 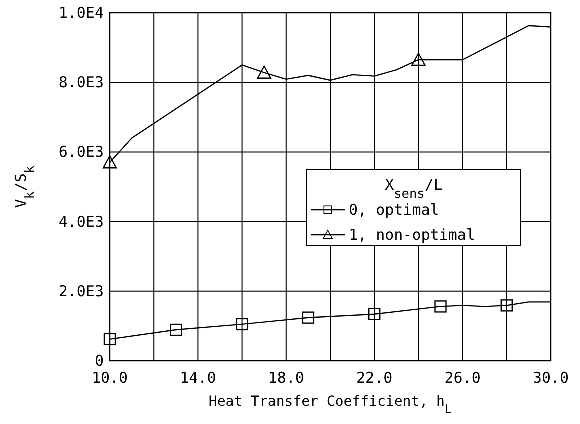 What do you see at coordinates (551, 378) in the screenshot?
I see `x-tick-label: 30.0` at bounding box center [551, 378].